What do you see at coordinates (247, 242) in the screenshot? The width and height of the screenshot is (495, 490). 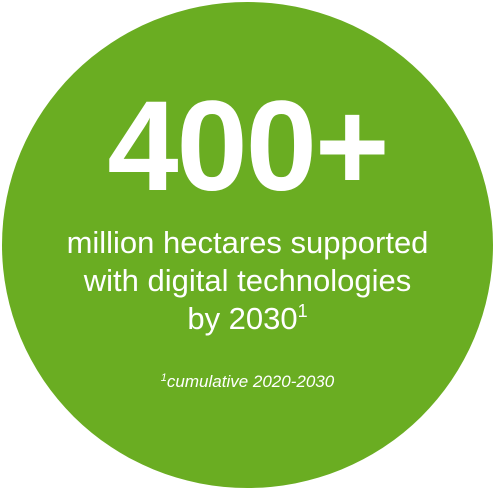 I see `description-line-1: million hectares supported` at bounding box center [247, 242].